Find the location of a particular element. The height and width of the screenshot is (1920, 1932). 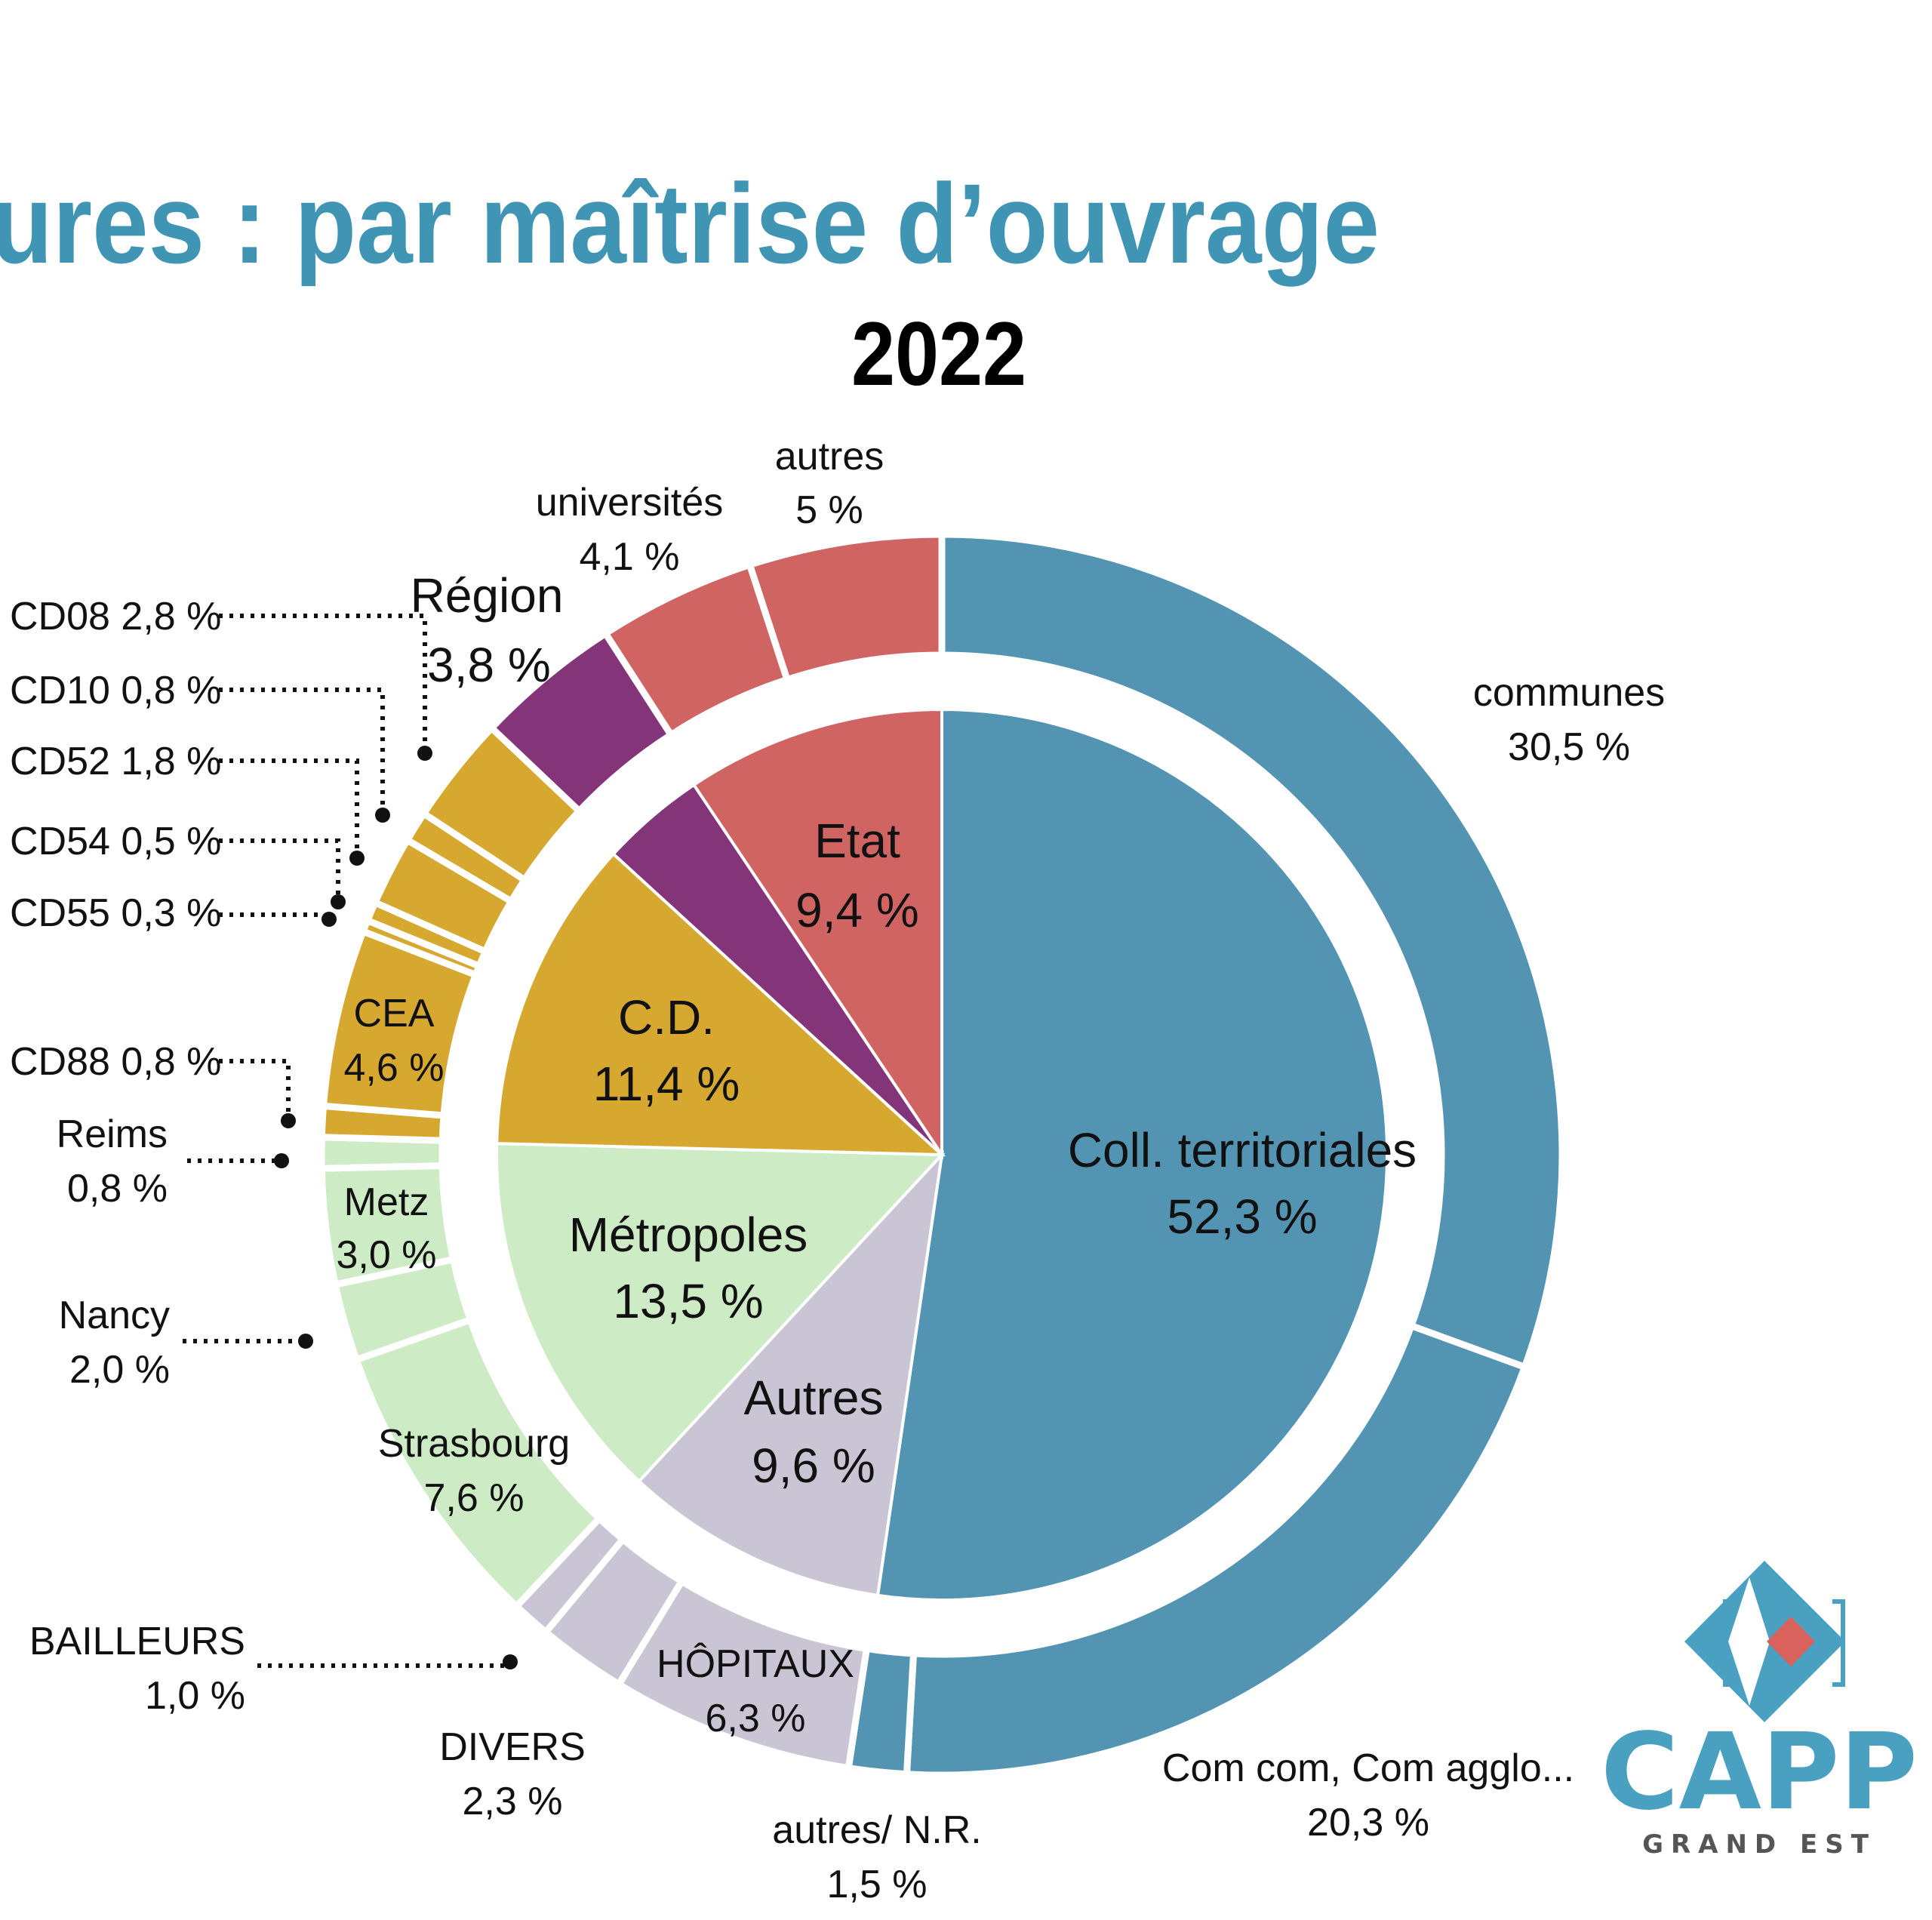

value-metropoles: 13,5 % is located at coordinates (688, 1301).